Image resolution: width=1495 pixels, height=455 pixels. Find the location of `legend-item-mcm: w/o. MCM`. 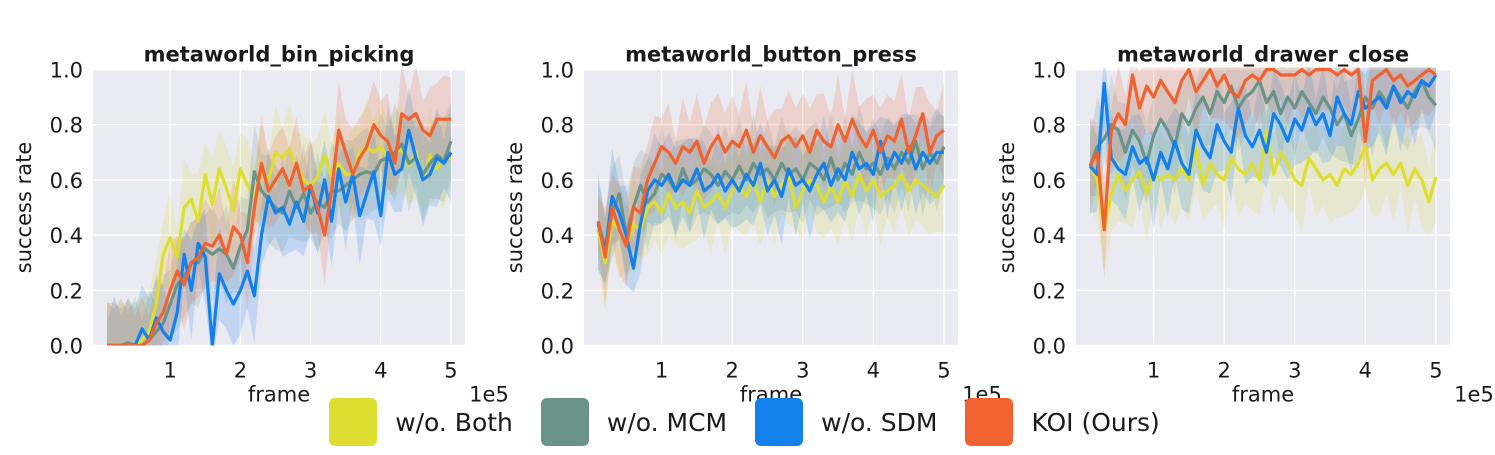

legend-item-mcm: w/o. MCM is located at coordinates (634, 422).